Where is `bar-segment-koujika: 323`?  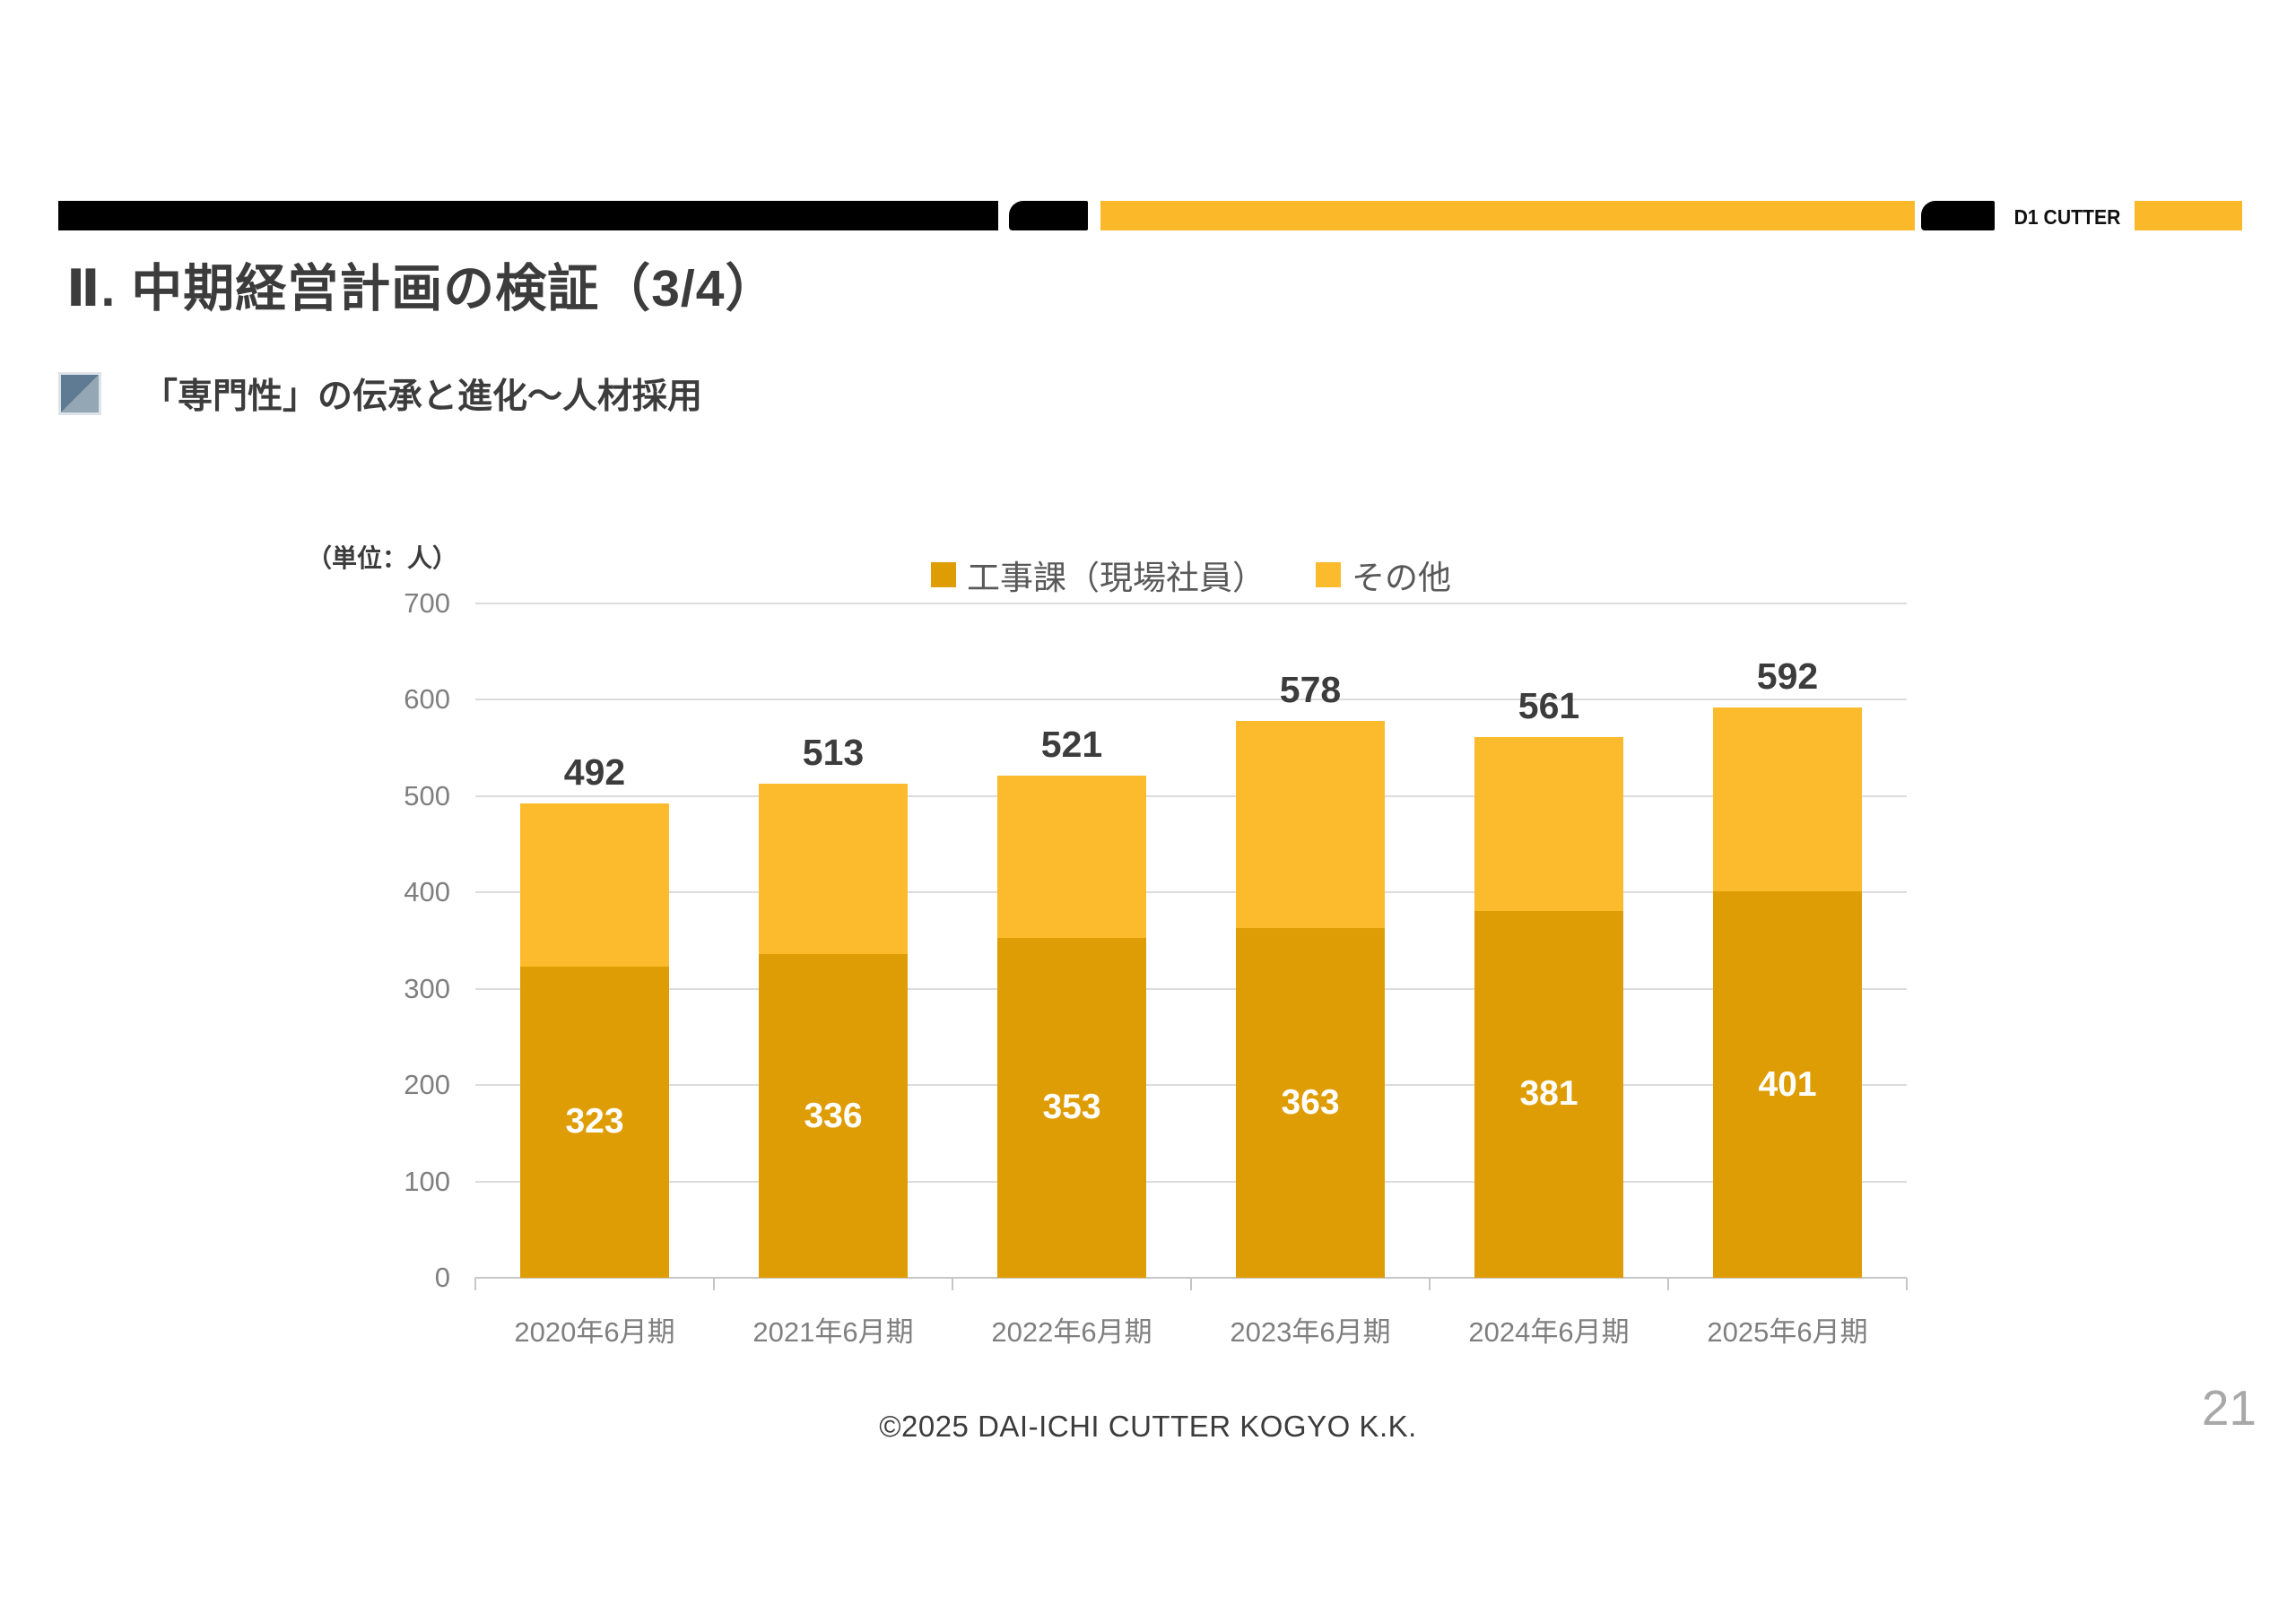
bar-segment-koujika: 323 is located at coordinates (594, 1122).